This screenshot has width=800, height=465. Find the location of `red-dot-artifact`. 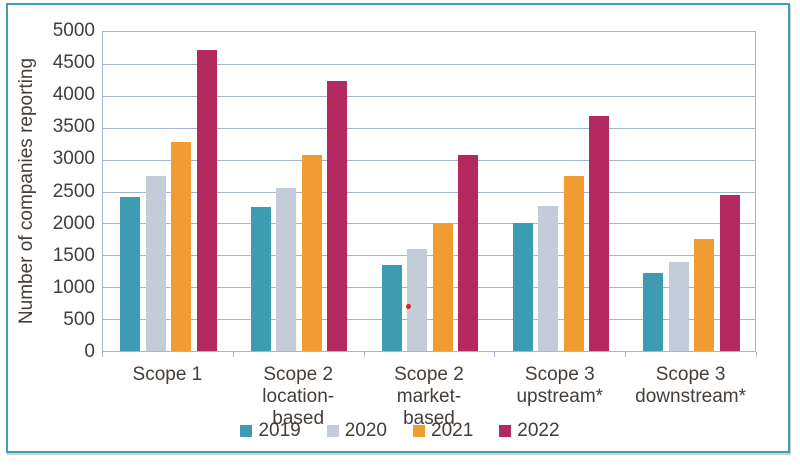

red-dot-artifact is located at coordinates (408, 306).